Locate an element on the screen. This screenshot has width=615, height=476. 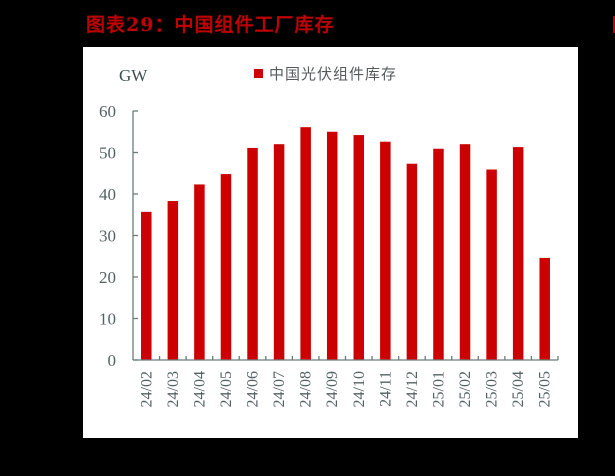
x-tick-label: 24/08 is located at coordinates (306, 389).